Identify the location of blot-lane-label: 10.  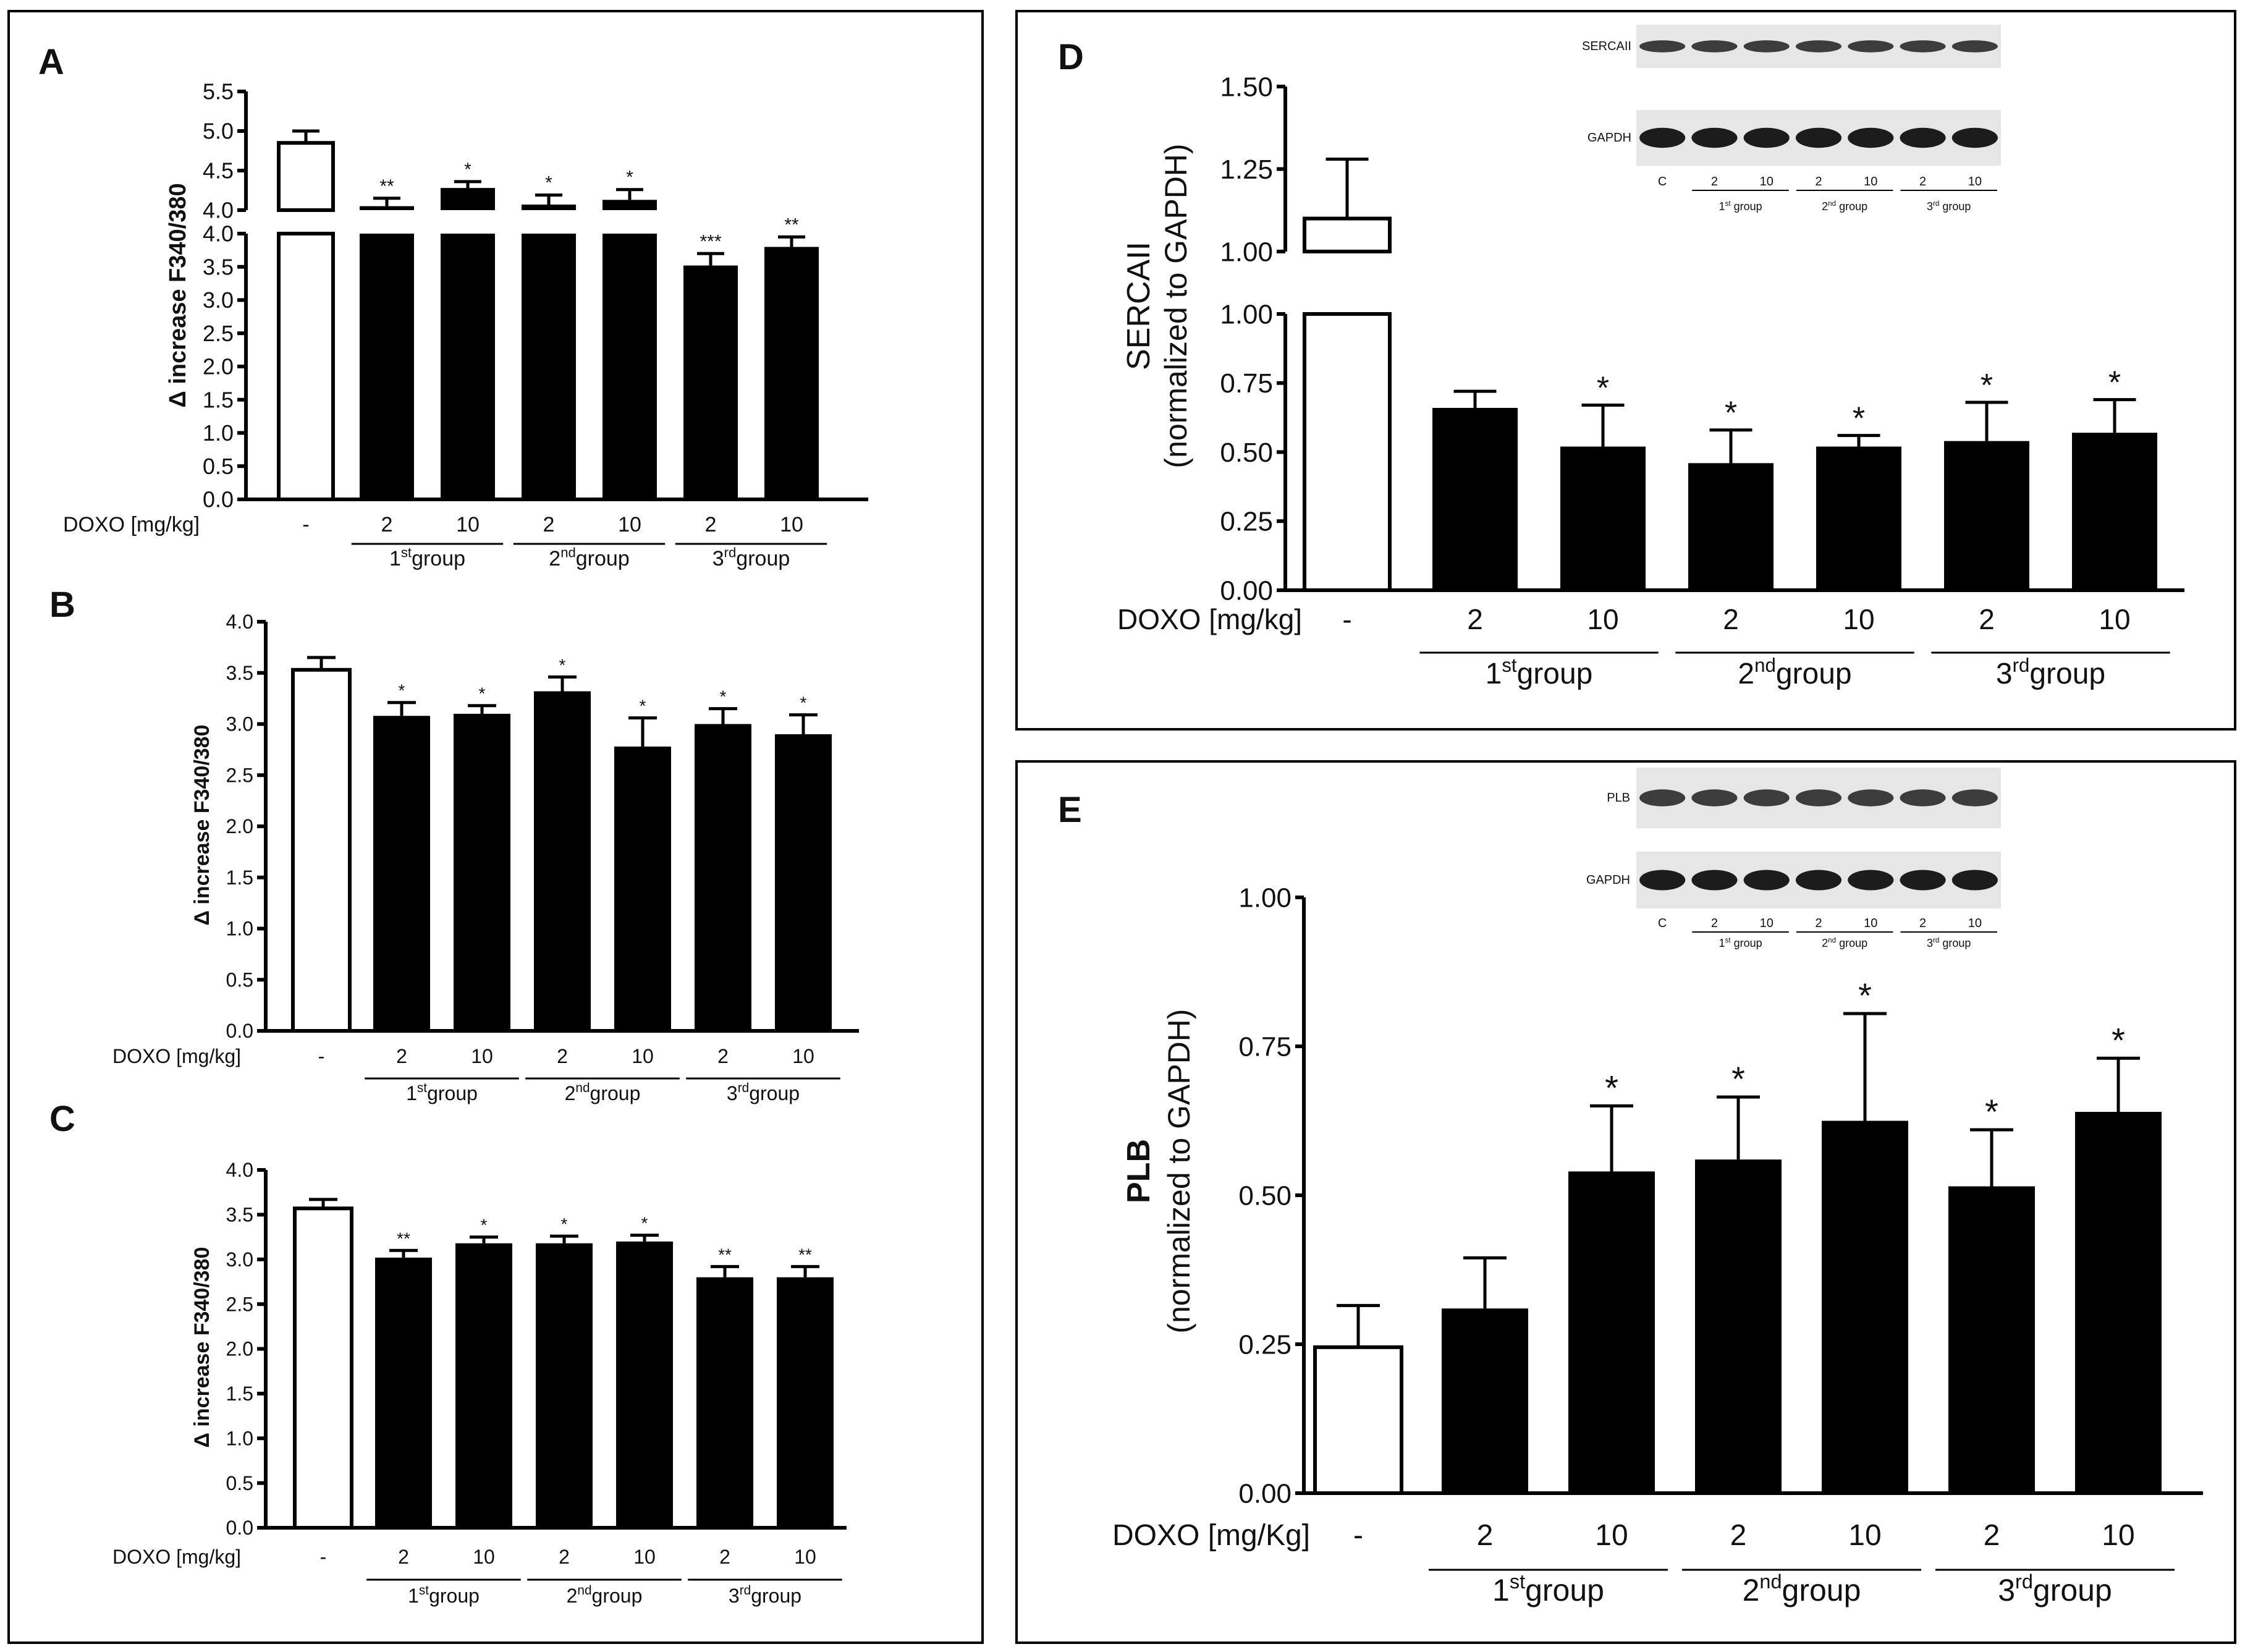
(1870, 181).